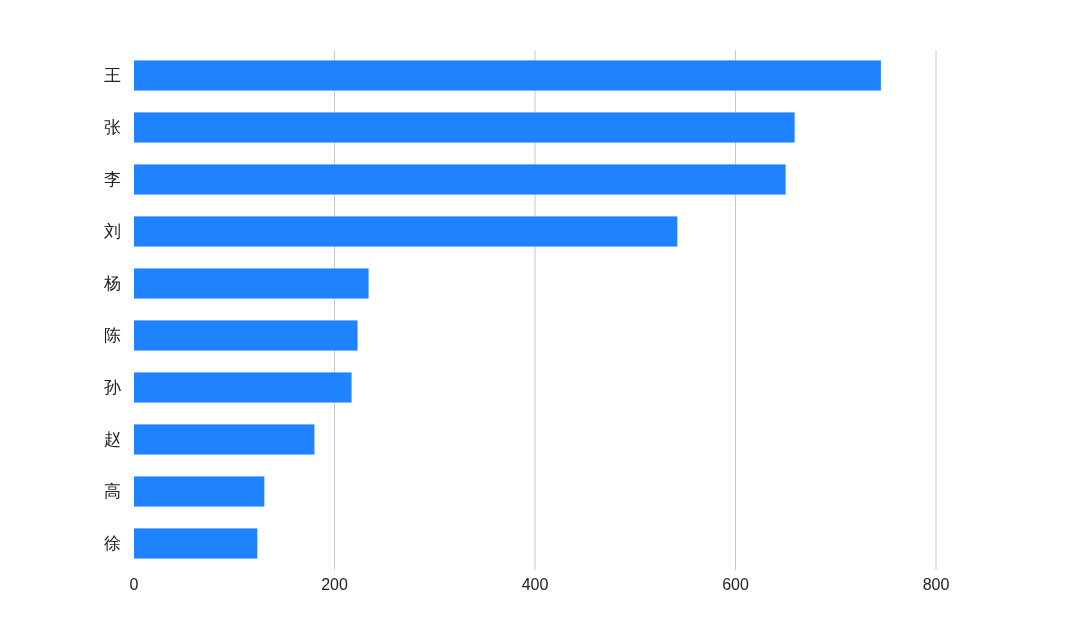 The image size is (1080, 636). What do you see at coordinates (112, 180) in the screenshot?
I see `y-tick-label: 李` at bounding box center [112, 180].